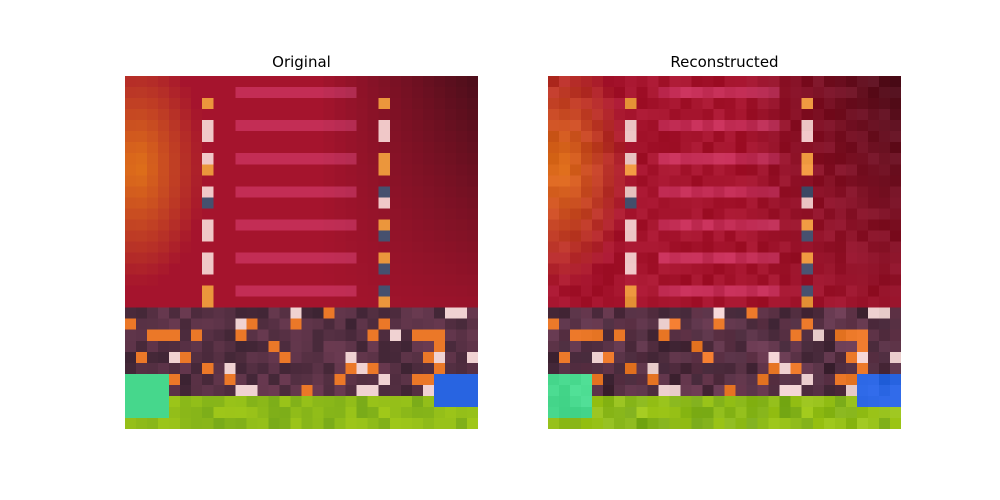 This screenshot has height=500, width=1000. Describe the element at coordinates (724, 62) in the screenshot. I see `panel-title-reconstructed: Reconstructed` at that location.